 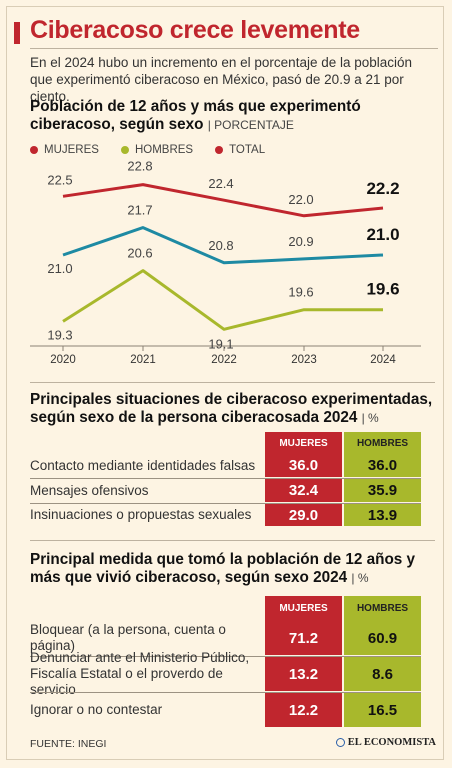 What do you see at coordinates (17, 33) in the screenshot?
I see `title-accent-bar` at bounding box center [17, 33].